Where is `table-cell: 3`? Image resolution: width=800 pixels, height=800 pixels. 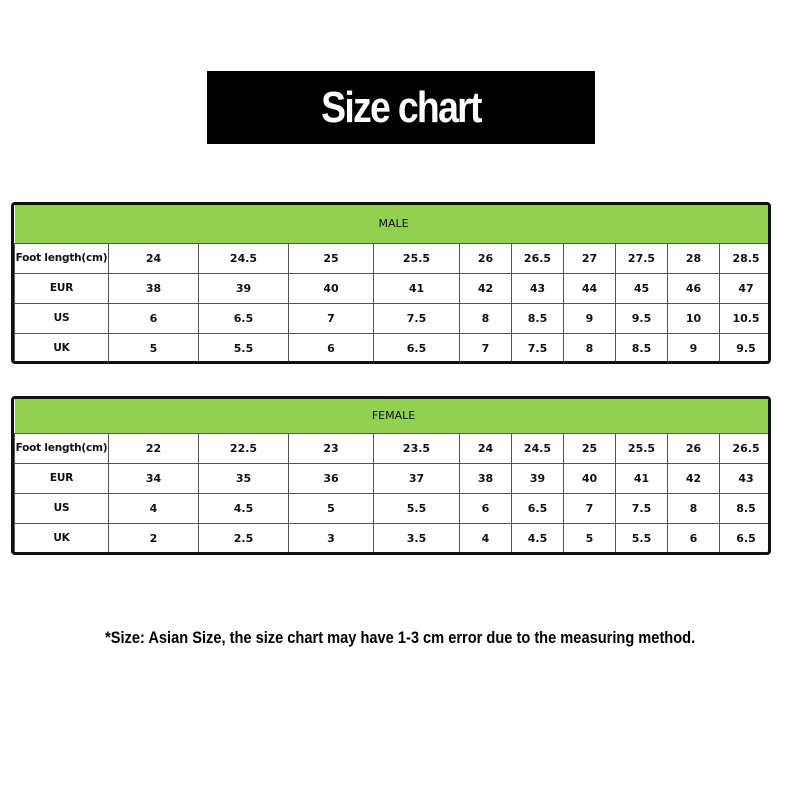
table-cell: 3 is located at coordinates (331, 537).